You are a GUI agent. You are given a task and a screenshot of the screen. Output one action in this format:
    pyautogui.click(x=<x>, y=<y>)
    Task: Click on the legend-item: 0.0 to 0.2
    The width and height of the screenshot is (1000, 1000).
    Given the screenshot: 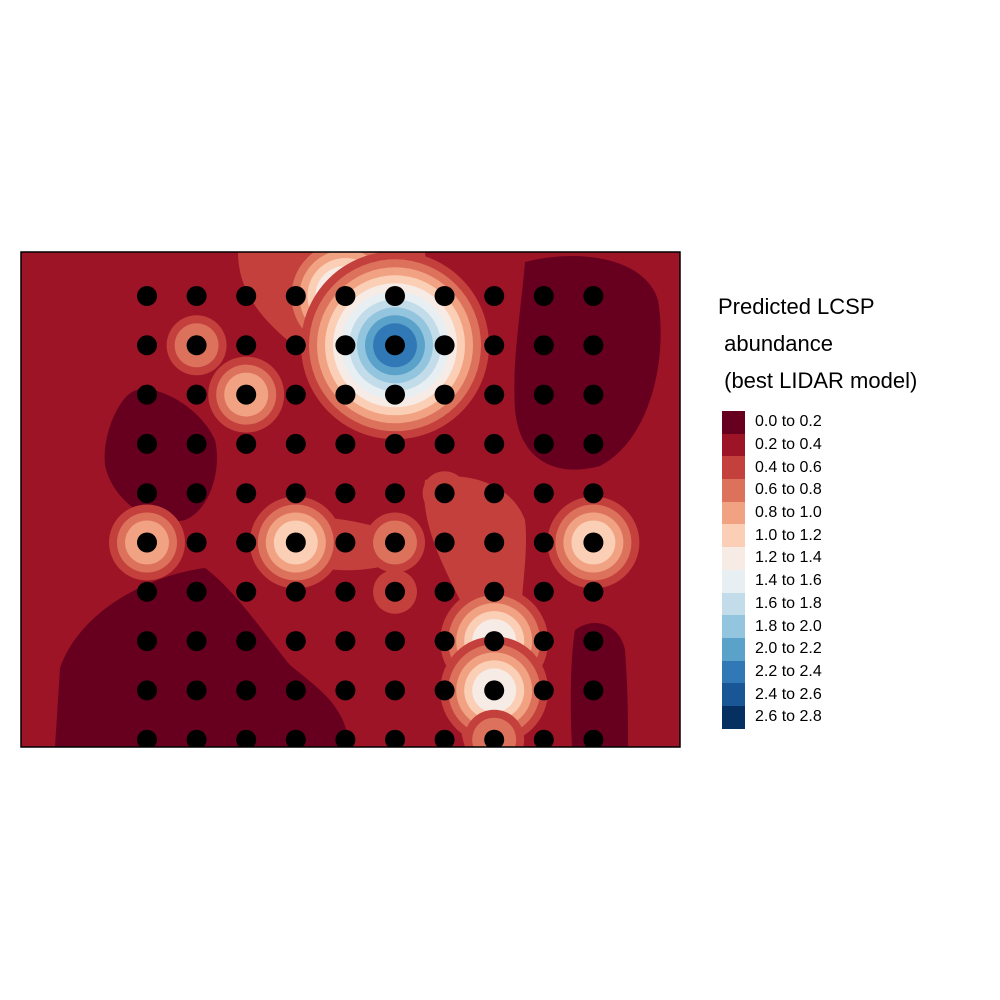 What is the action you would take?
    pyautogui.click(x=853, y=422)
    